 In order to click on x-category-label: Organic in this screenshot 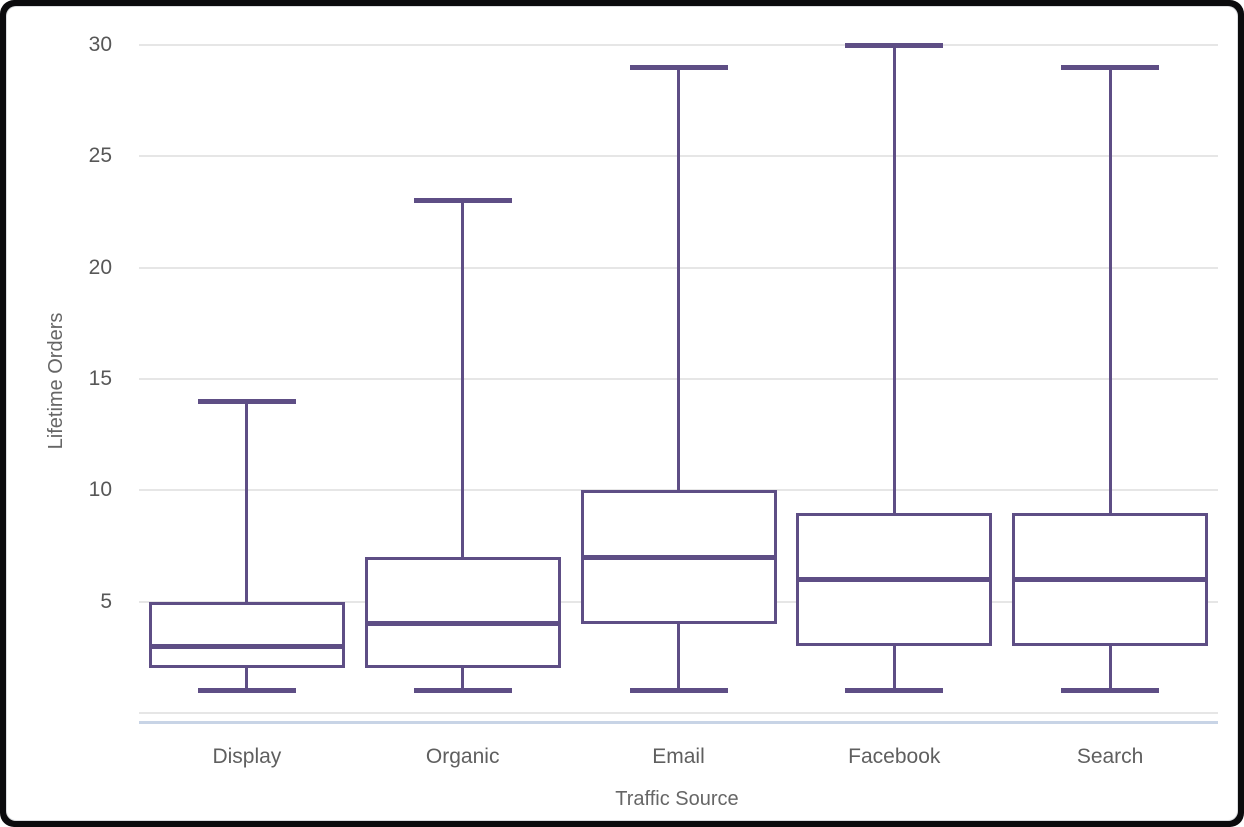, I will do `click(462, 756)`.